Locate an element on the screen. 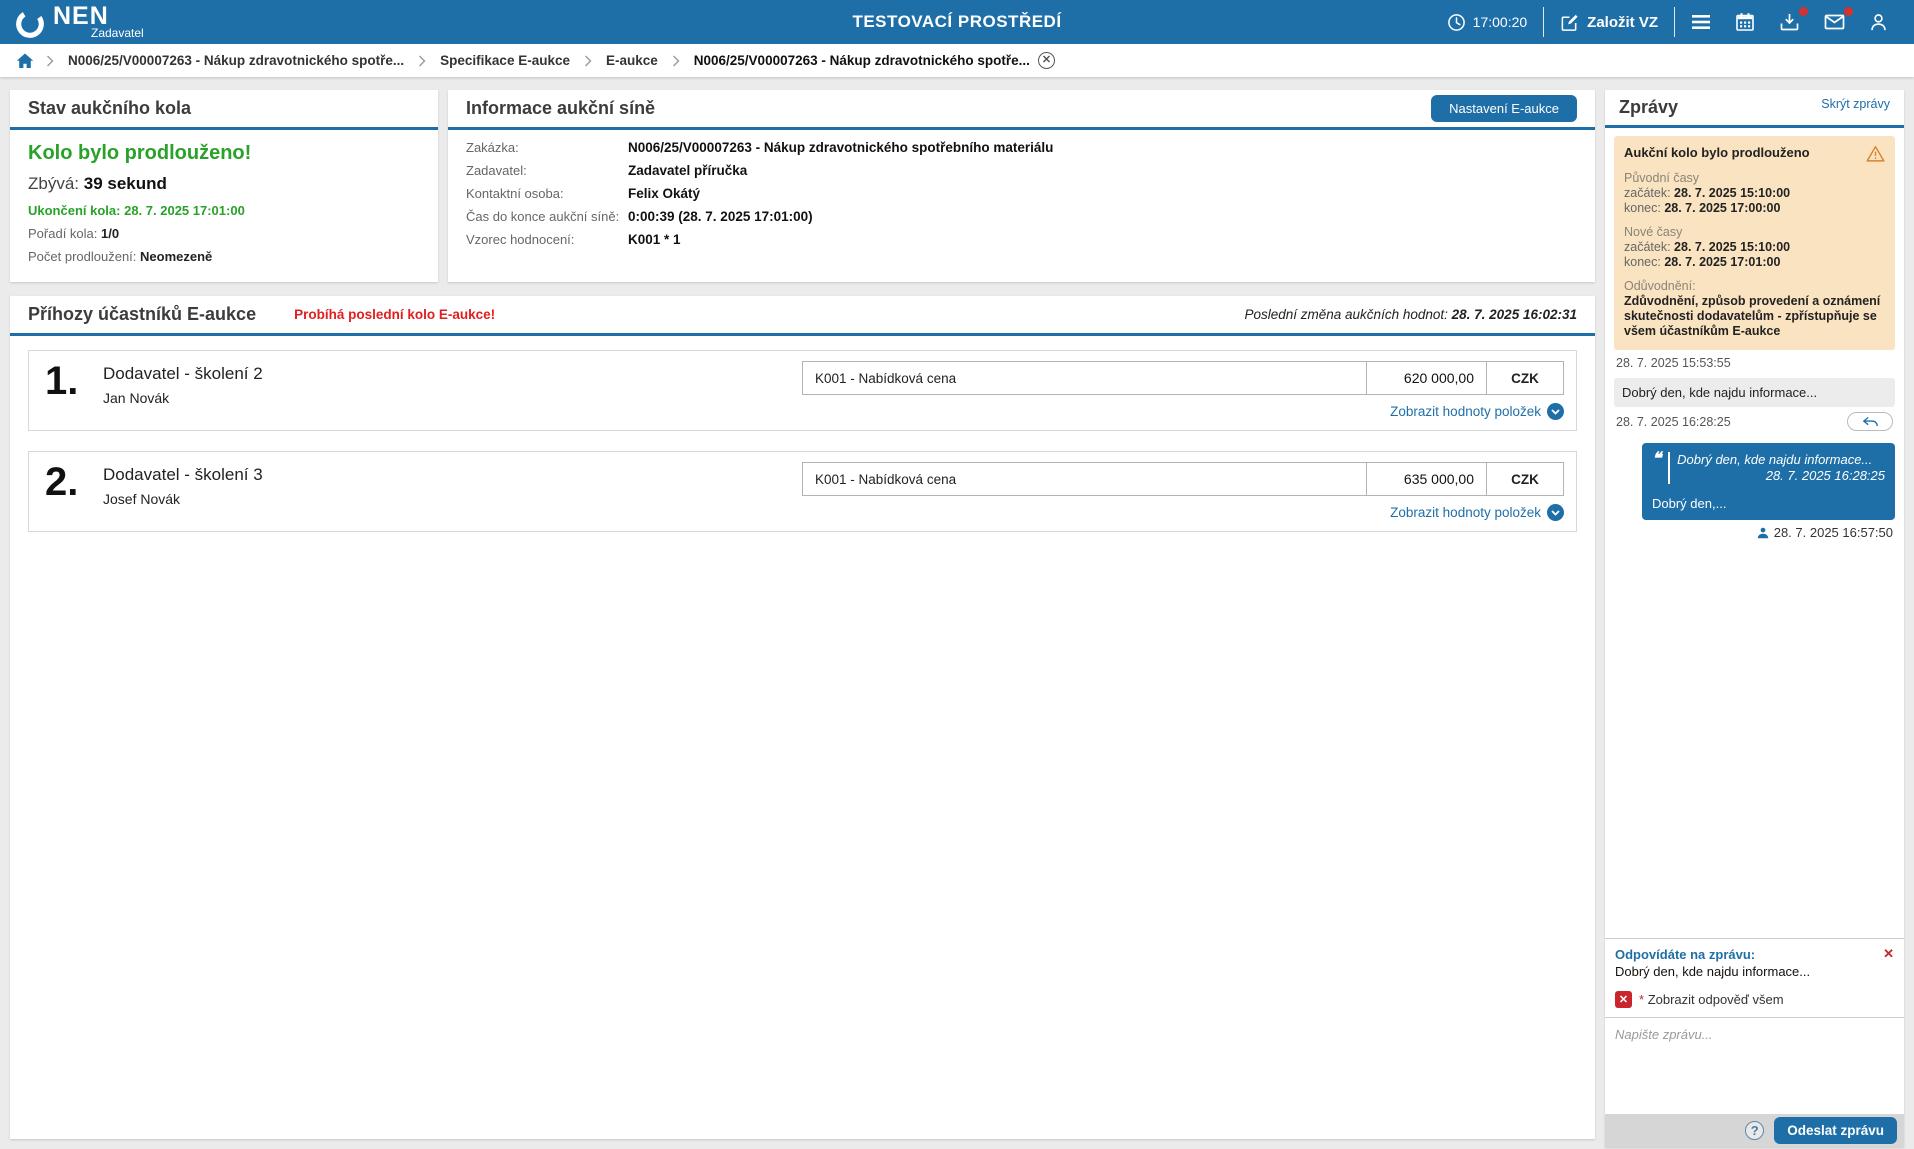 The image size is (1914, 1149). bid-supplier: Dodavatel - školení 3 is located at coordinates (183, 474).